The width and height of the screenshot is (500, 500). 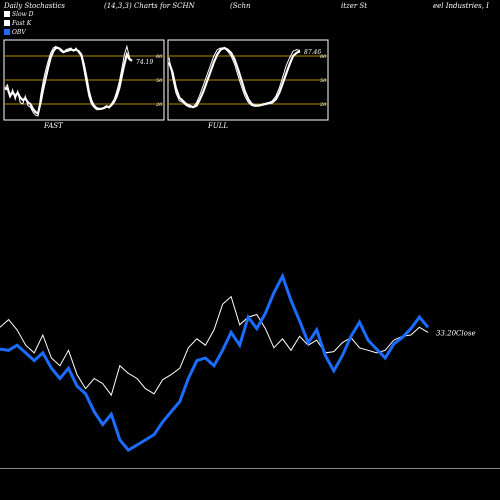 I want to click on last-value-label-fast: 74.19, so click(x=144, y=62).